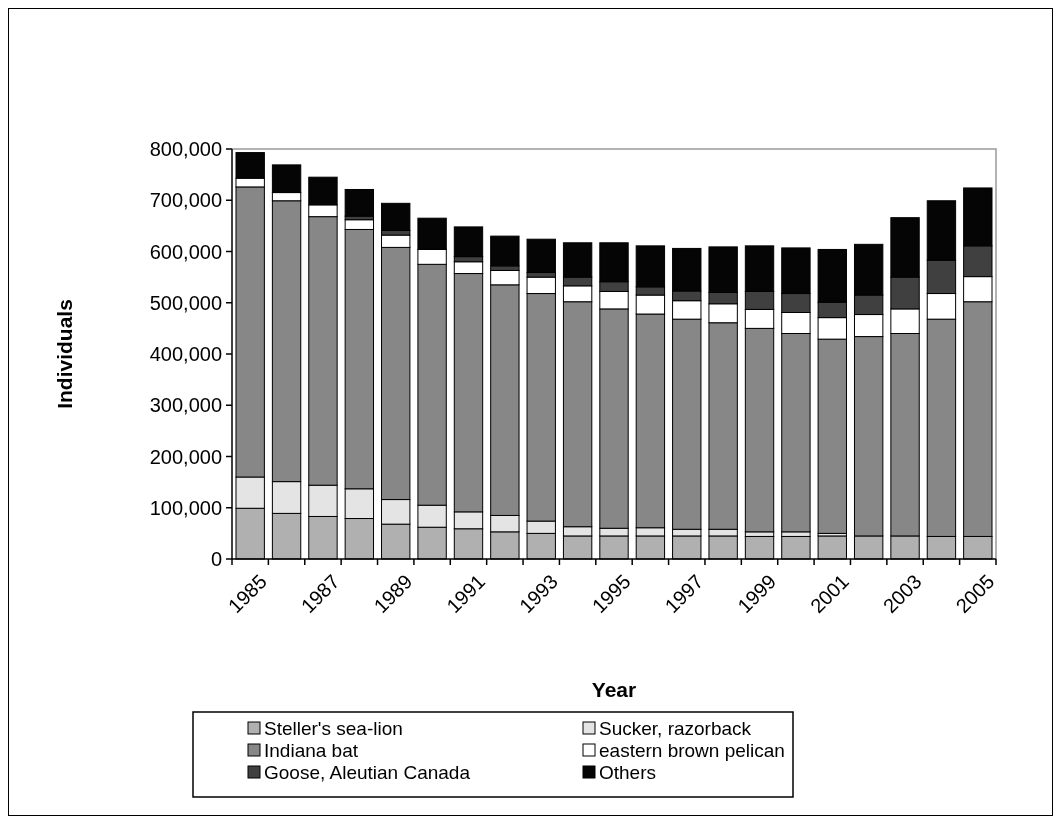 The height and width of the screenshot is (824, 1061). Describe the element at coordinates (628, 772) in the screenshot. I see `legend-label: Others` at that location.